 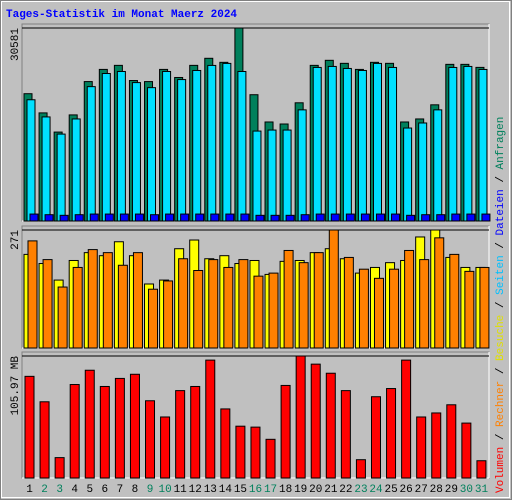 I want to click on x-tick-label: 20, so click(x=315, y=490).